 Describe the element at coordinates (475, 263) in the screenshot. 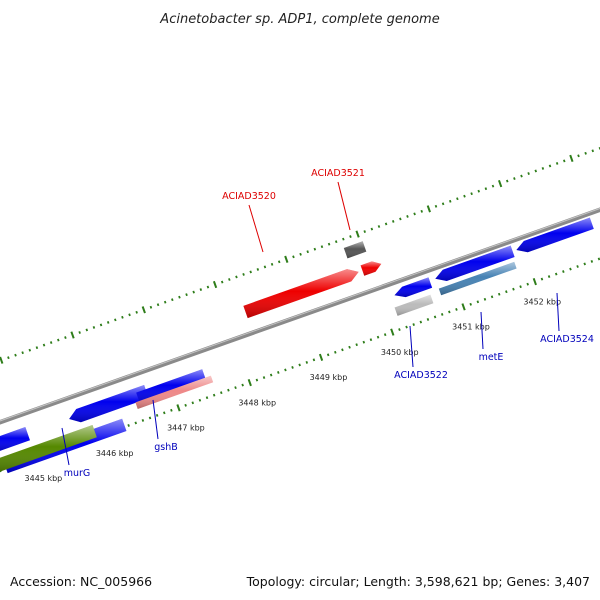

I see `gene-mete-arrow-shading` at that location.